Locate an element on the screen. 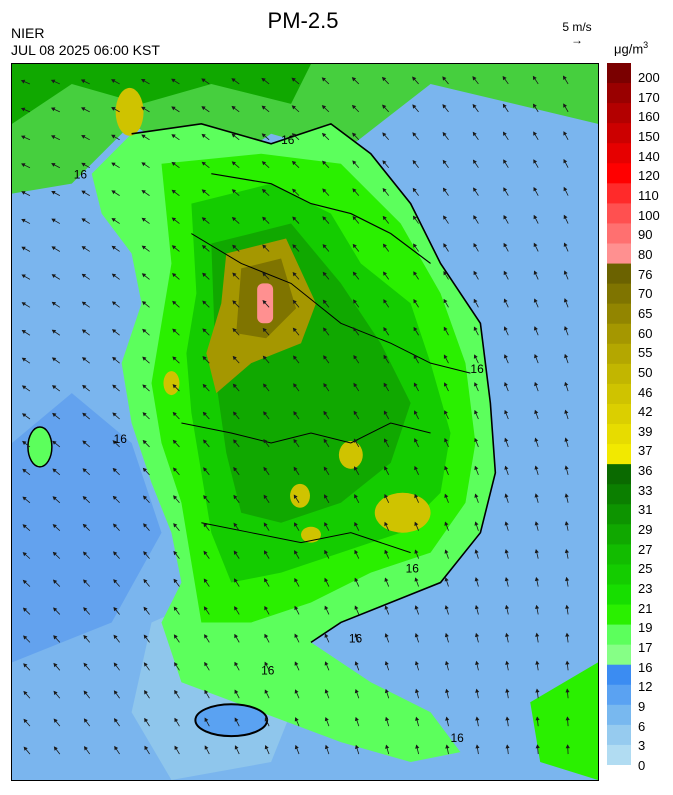 The height and width of the screenshot is (795, 673). colorbar-tick-label: 21 is located at coordinates (645, 608).